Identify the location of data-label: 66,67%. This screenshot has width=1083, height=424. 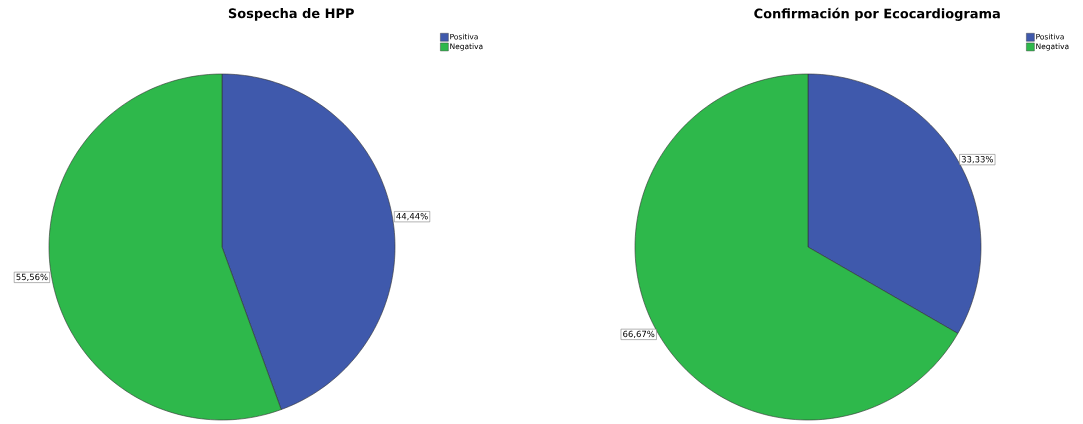
(639, 334).